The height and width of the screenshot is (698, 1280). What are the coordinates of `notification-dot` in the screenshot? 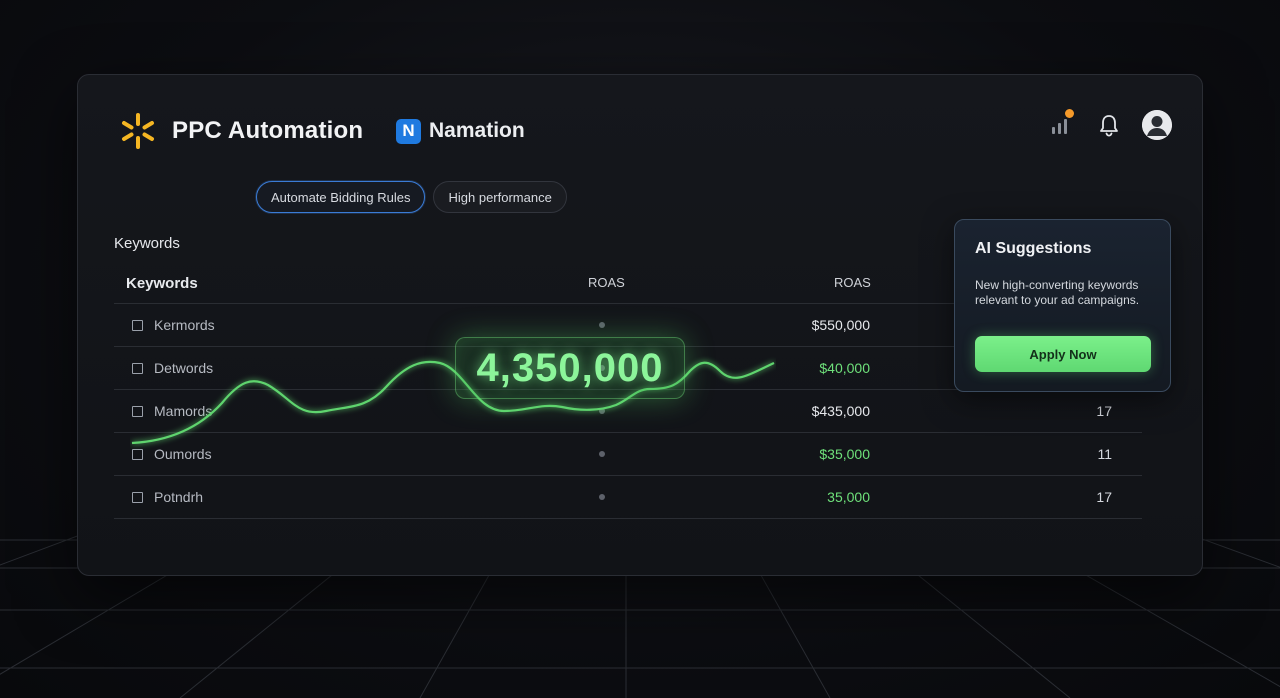 It's located at (1069, 113).